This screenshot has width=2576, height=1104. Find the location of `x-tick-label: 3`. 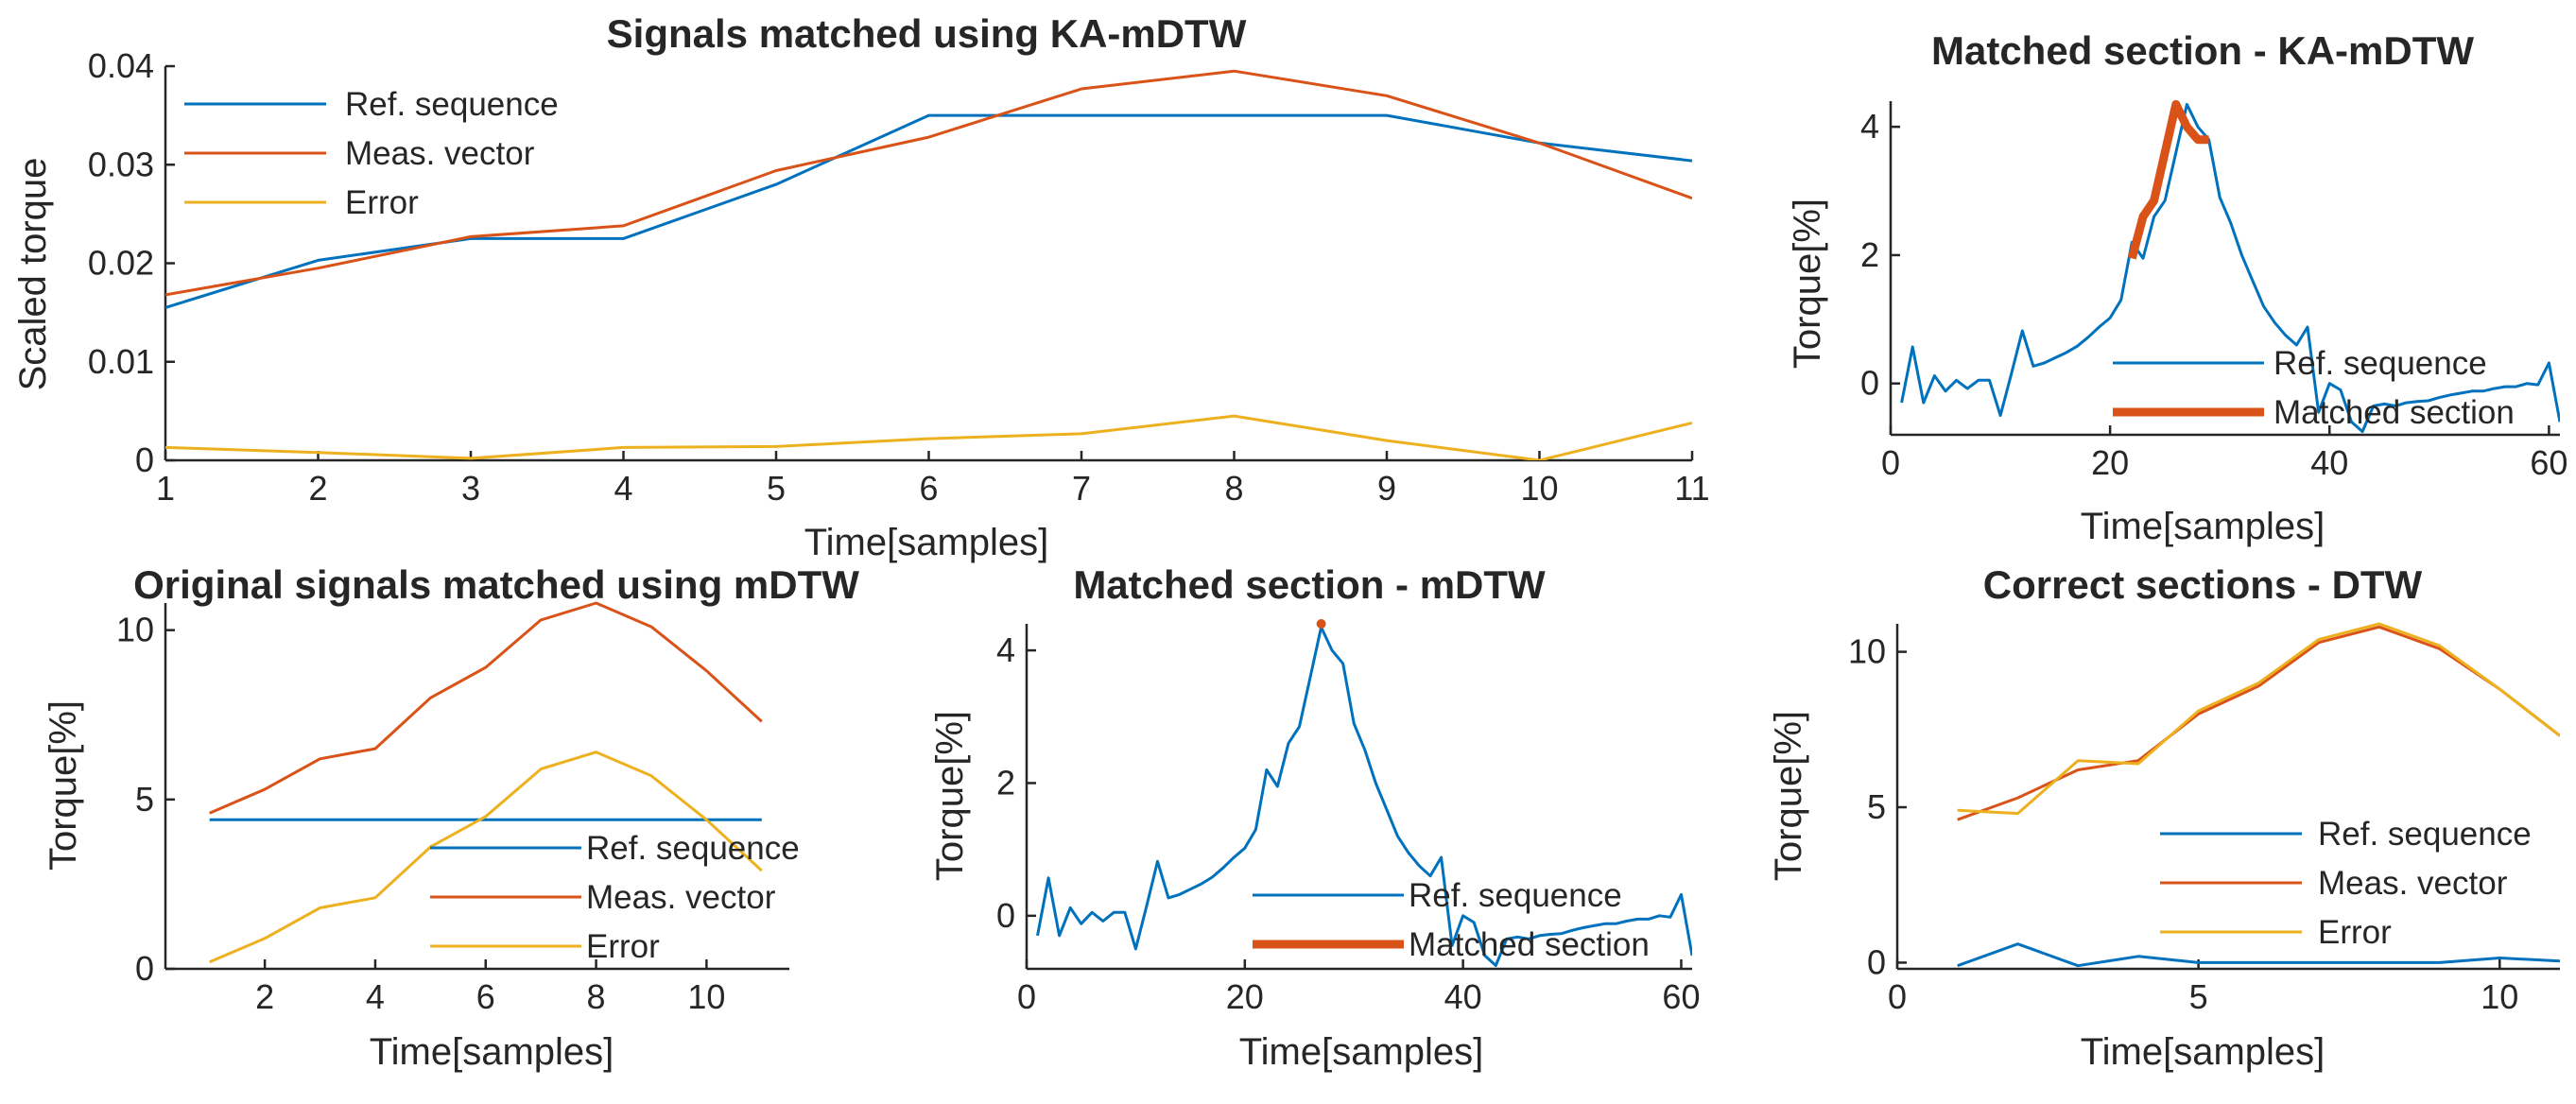

x-tick-label: 3 is located at coordinates (470, 488).